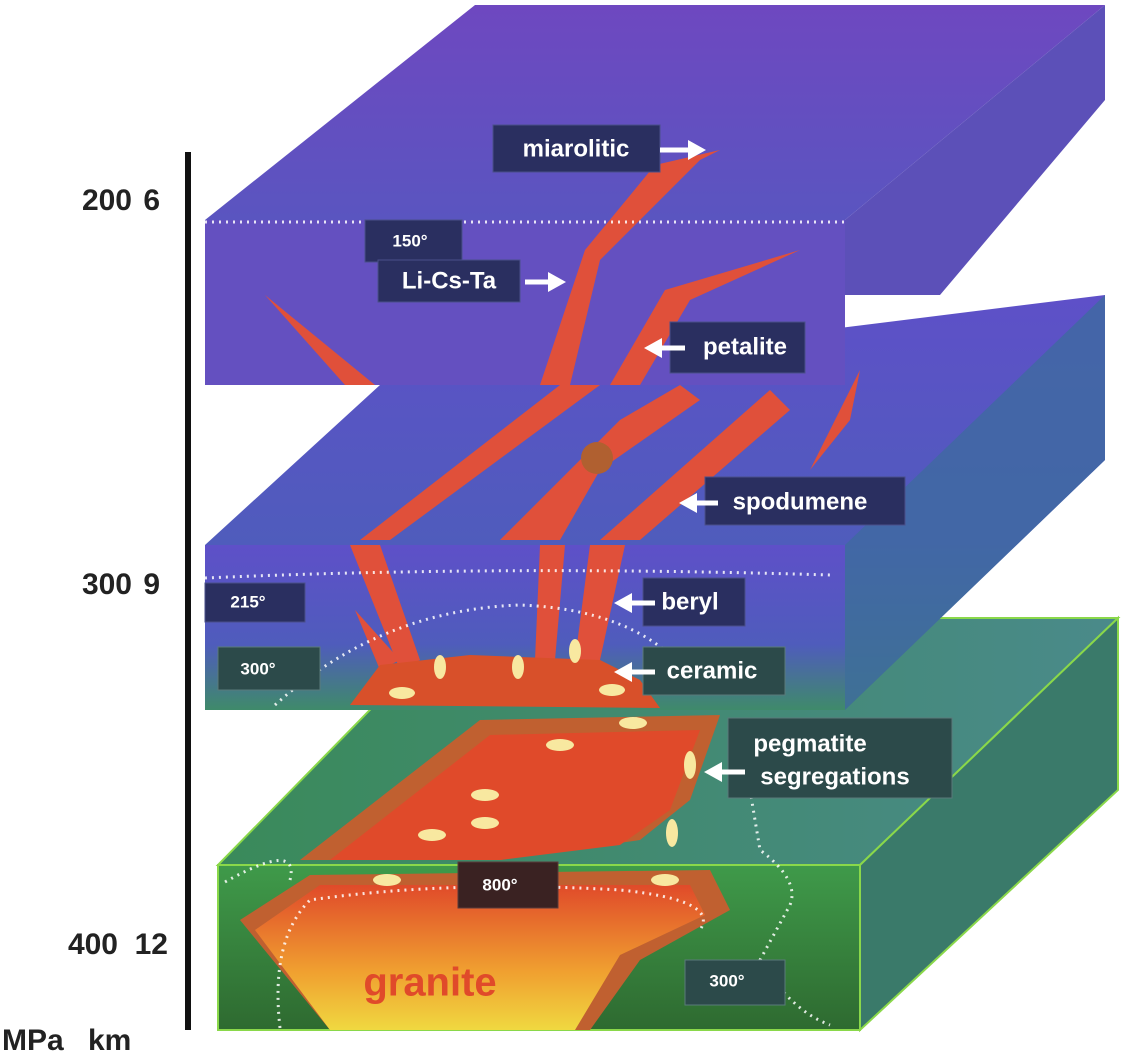 This screenshot has width=1132, height=1058. I want to click on label: pegmatite, so click(809, 743).